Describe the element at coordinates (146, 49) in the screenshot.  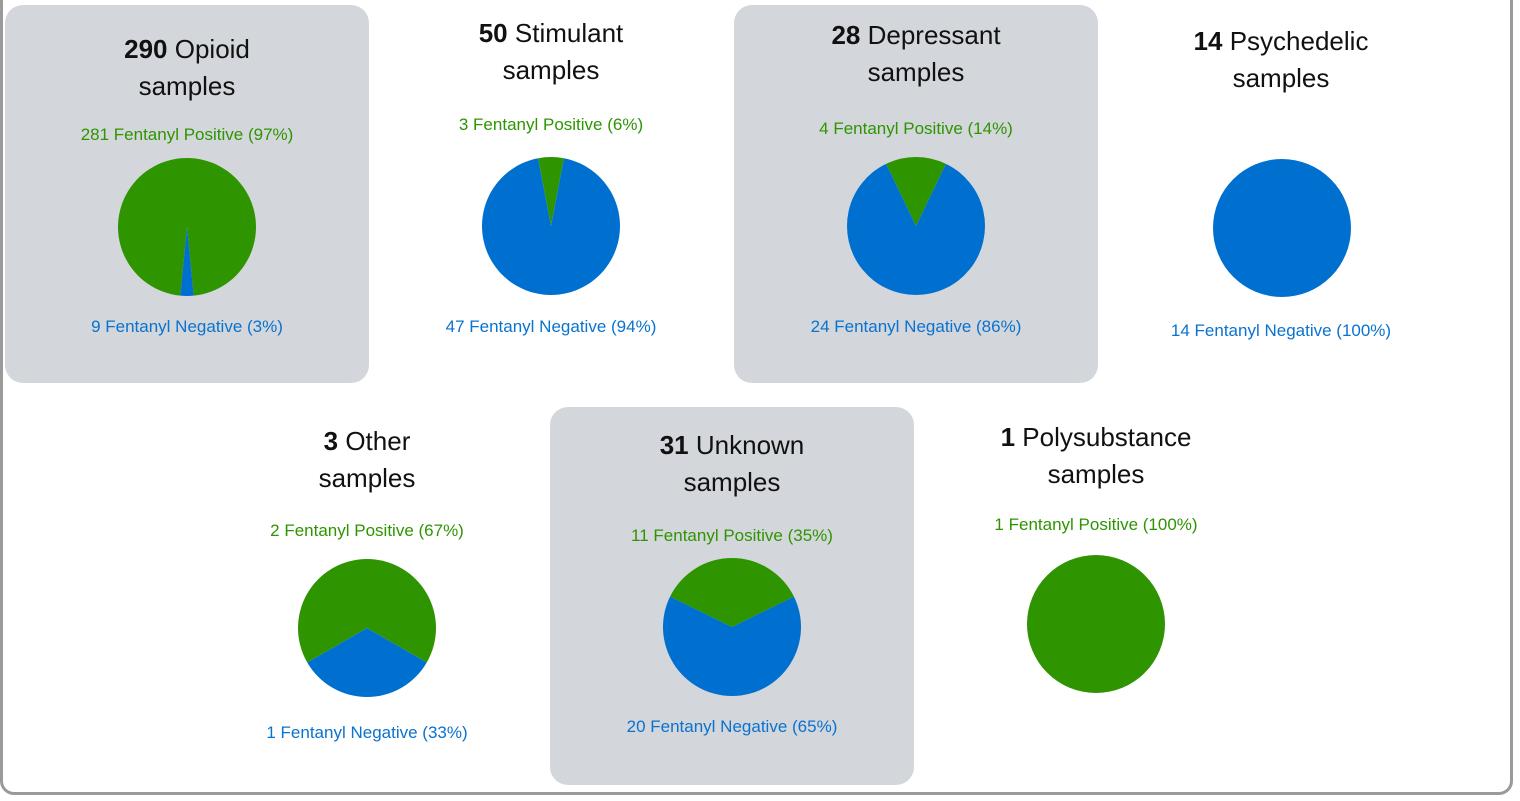
I see `sample-count: 290` at that location.